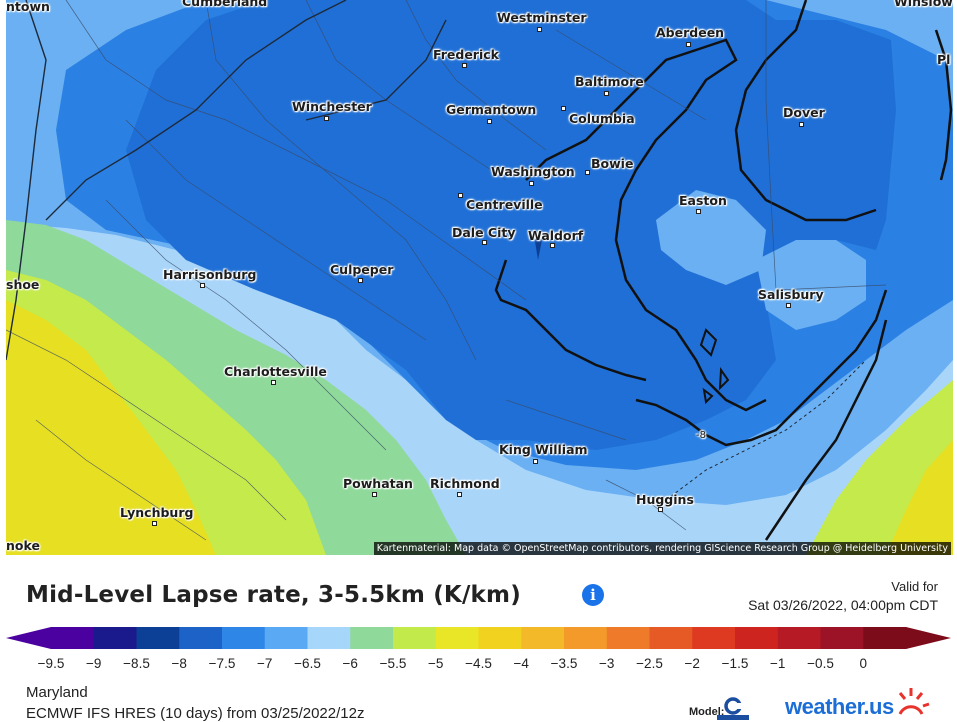 The width and height of the screenshot is (957, 722). Describe the element at coordinates (504, 204) in the screenshot. I see `city-label-centreville: Centreville` at that location.